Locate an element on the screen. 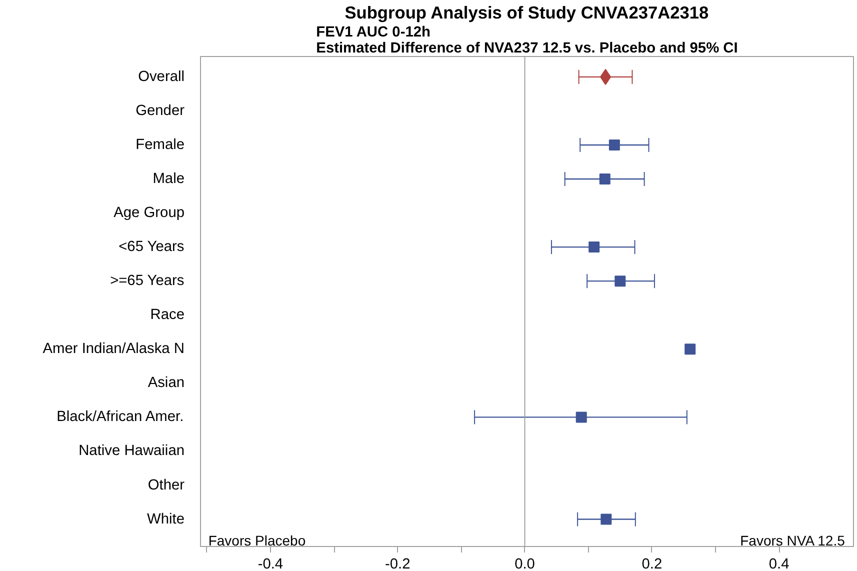  x-tick-label: -0.2 is located at coordinates (397, 563).